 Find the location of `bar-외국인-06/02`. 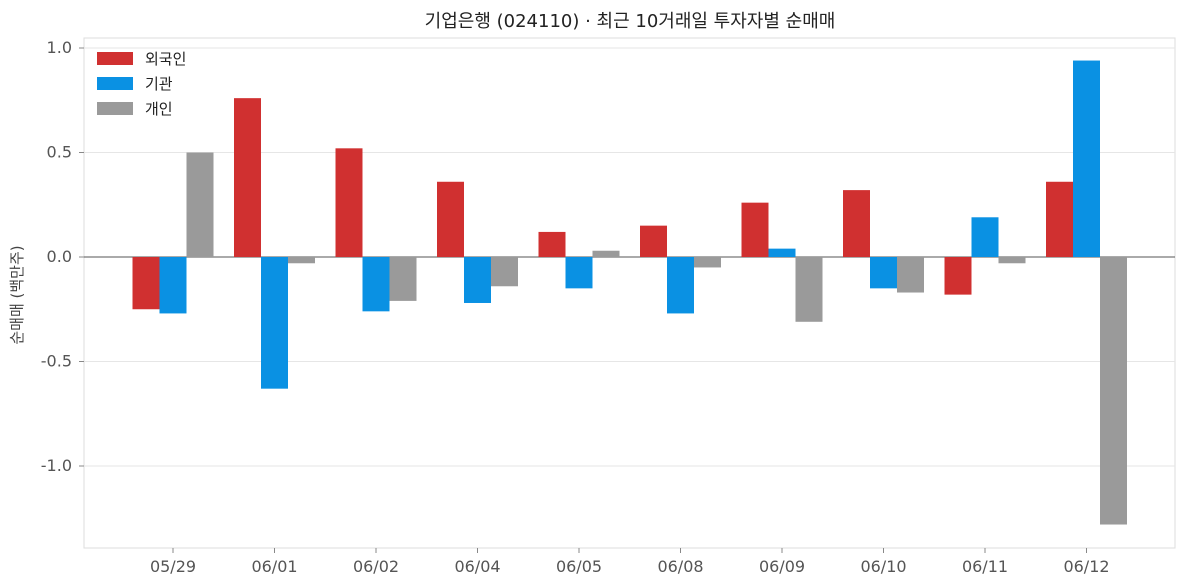

bar-외국인-06/02 is located at coordinates (349, 202).